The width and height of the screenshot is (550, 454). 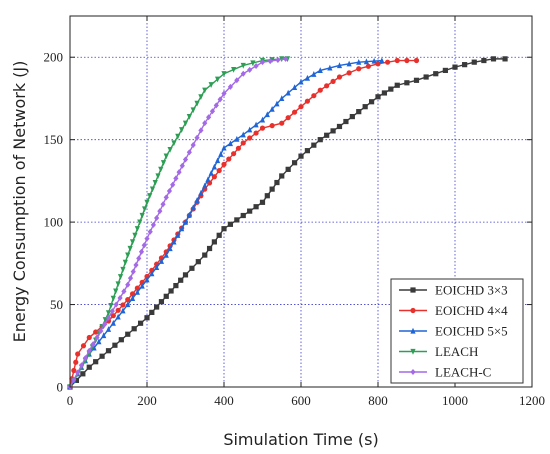 What do you see at coordinates (301, 400) in the screenshot?
I see `x-tick-label: 600` at bounding box center [301, 400].